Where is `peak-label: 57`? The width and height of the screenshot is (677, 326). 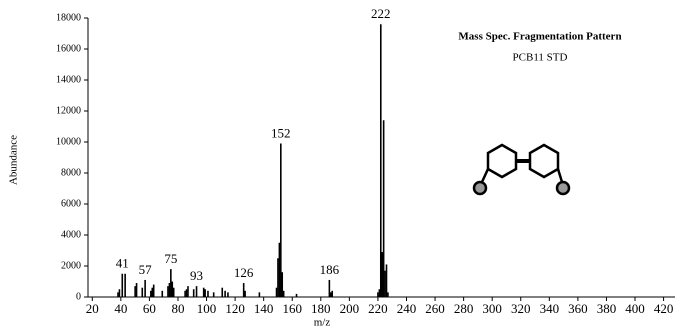 peak-label: 57 is located at coordinates (146, 269).